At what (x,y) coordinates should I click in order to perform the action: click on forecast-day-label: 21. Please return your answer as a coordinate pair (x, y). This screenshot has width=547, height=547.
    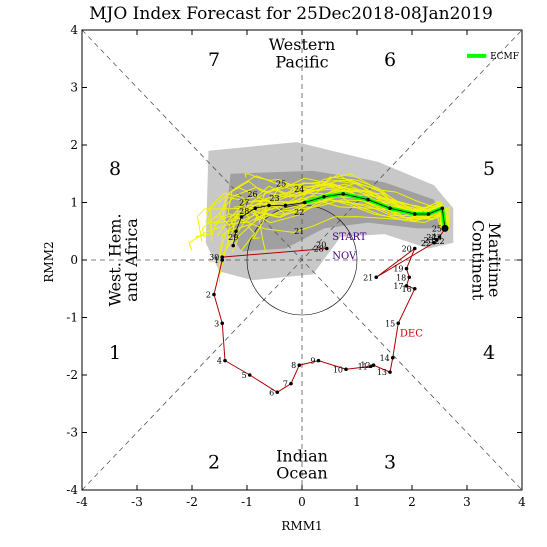
    Looking at the image, I should click on (299, 231).